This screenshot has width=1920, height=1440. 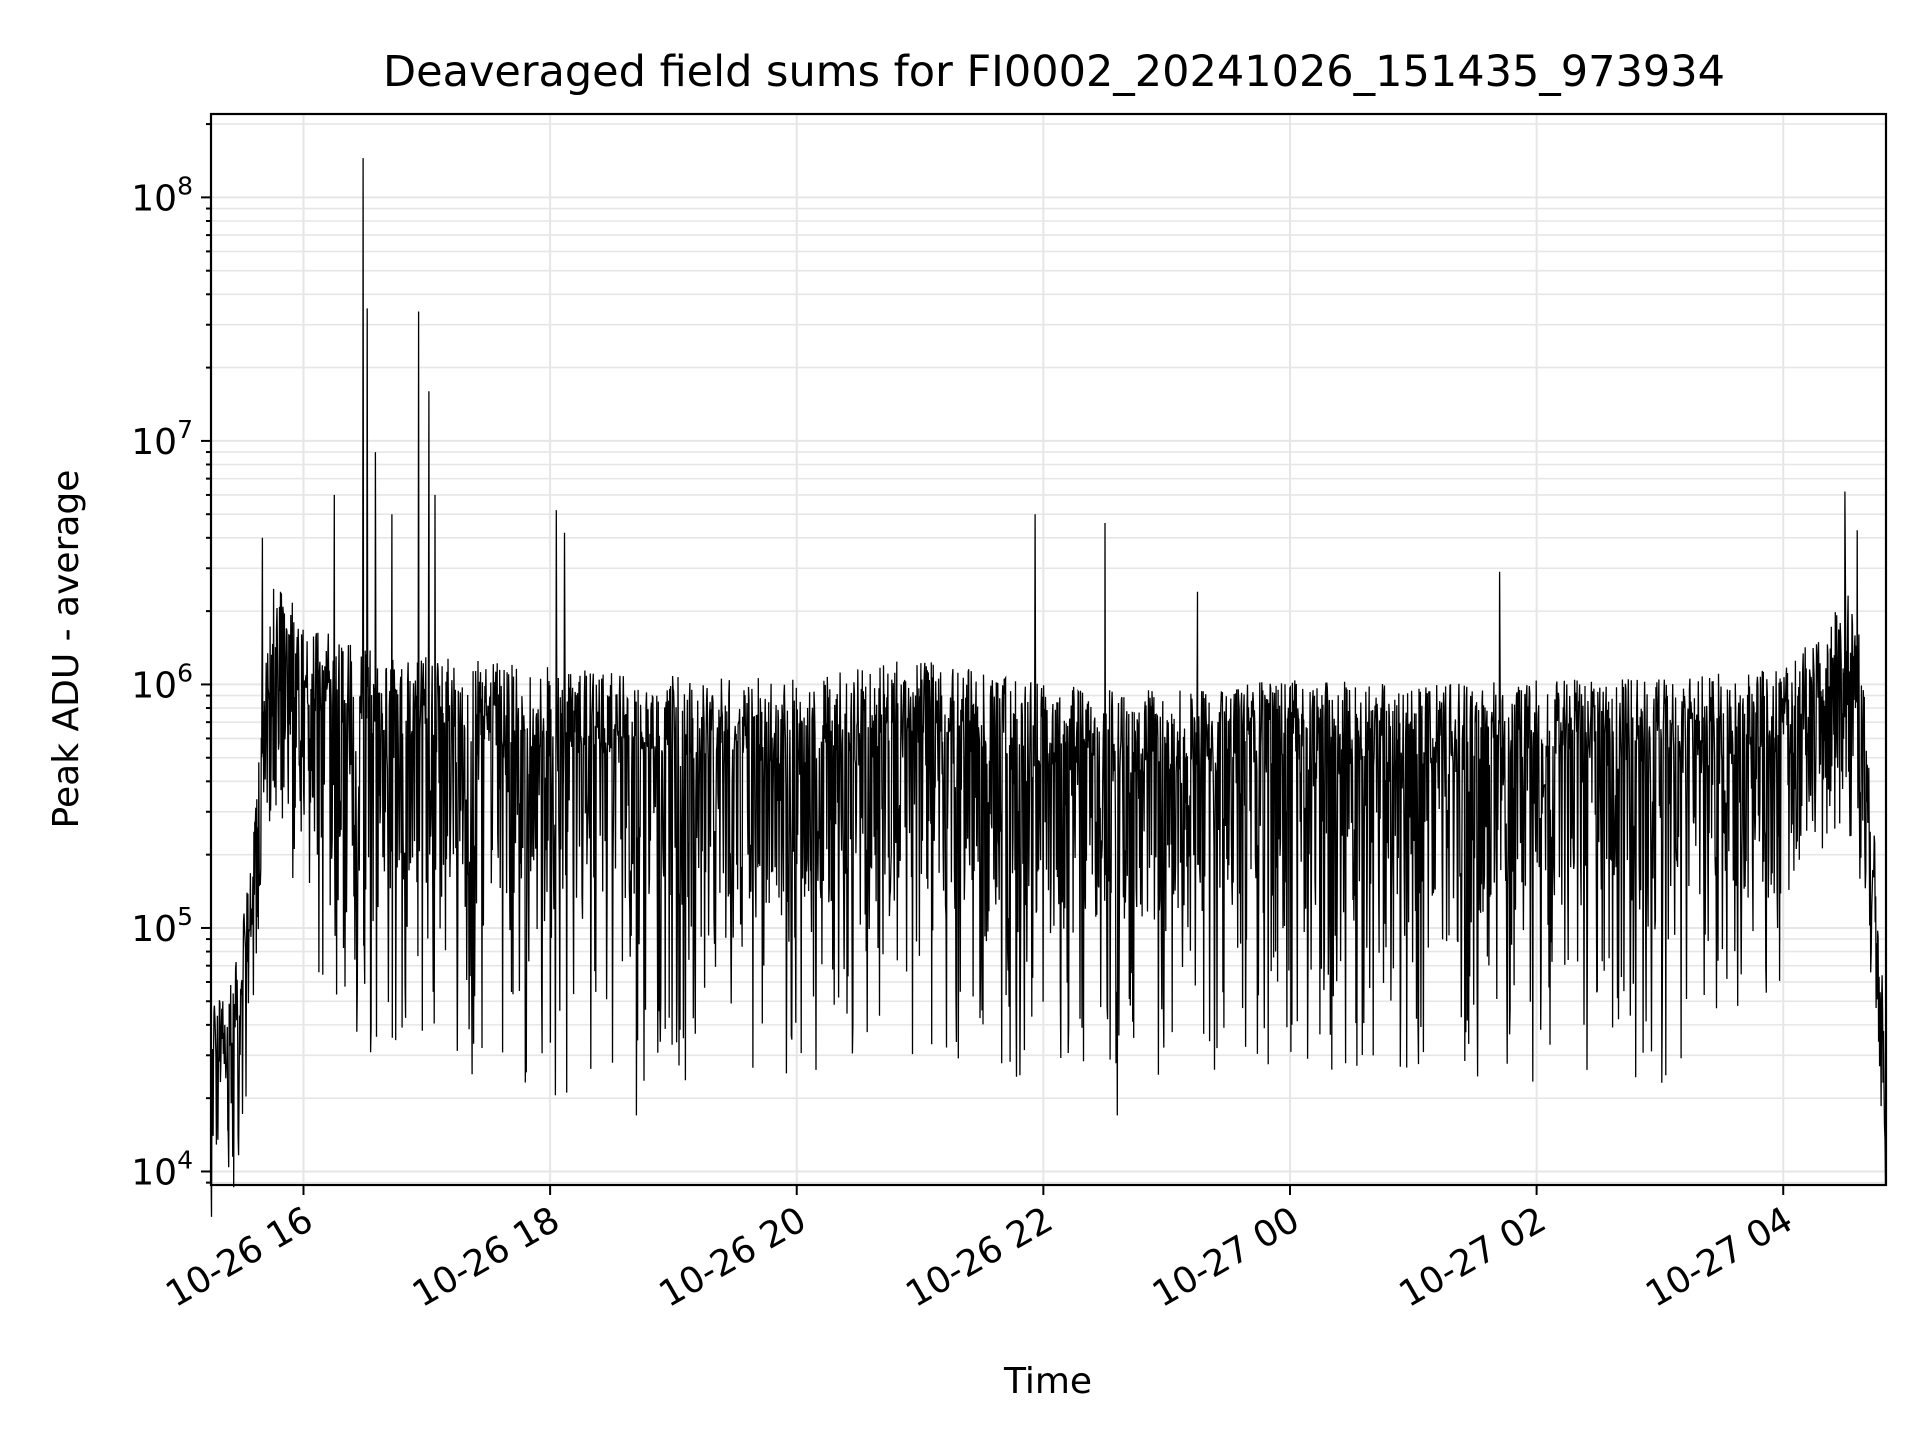 I want to click on y-axis-label: Peak ADU - average, so click(x=66, y=649).